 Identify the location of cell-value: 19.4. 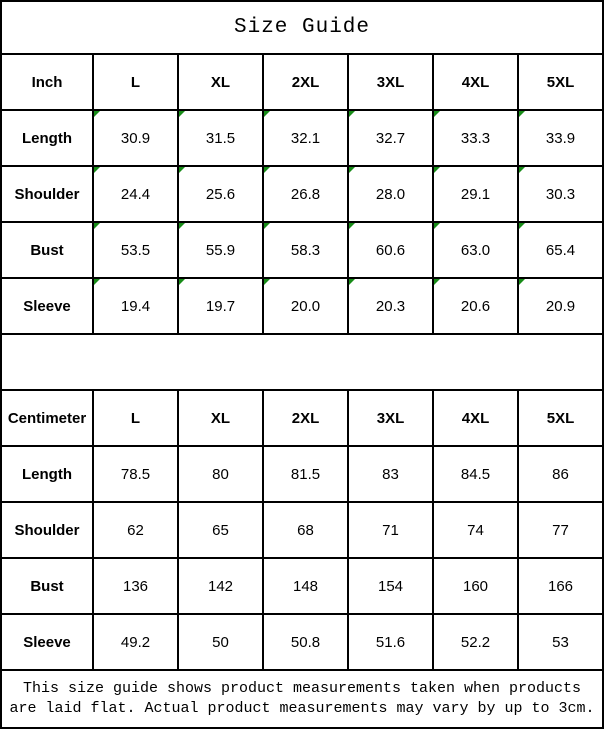
(135, 306).